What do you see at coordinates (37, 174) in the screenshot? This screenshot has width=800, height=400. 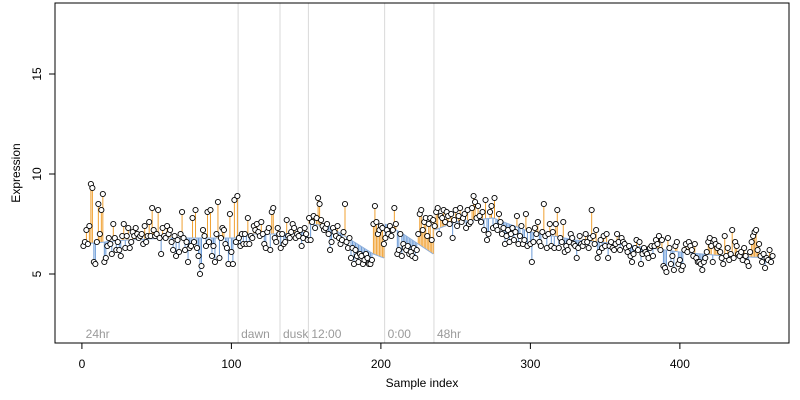 I see `y-tick-label: 10` at bounding box center [37, 174].